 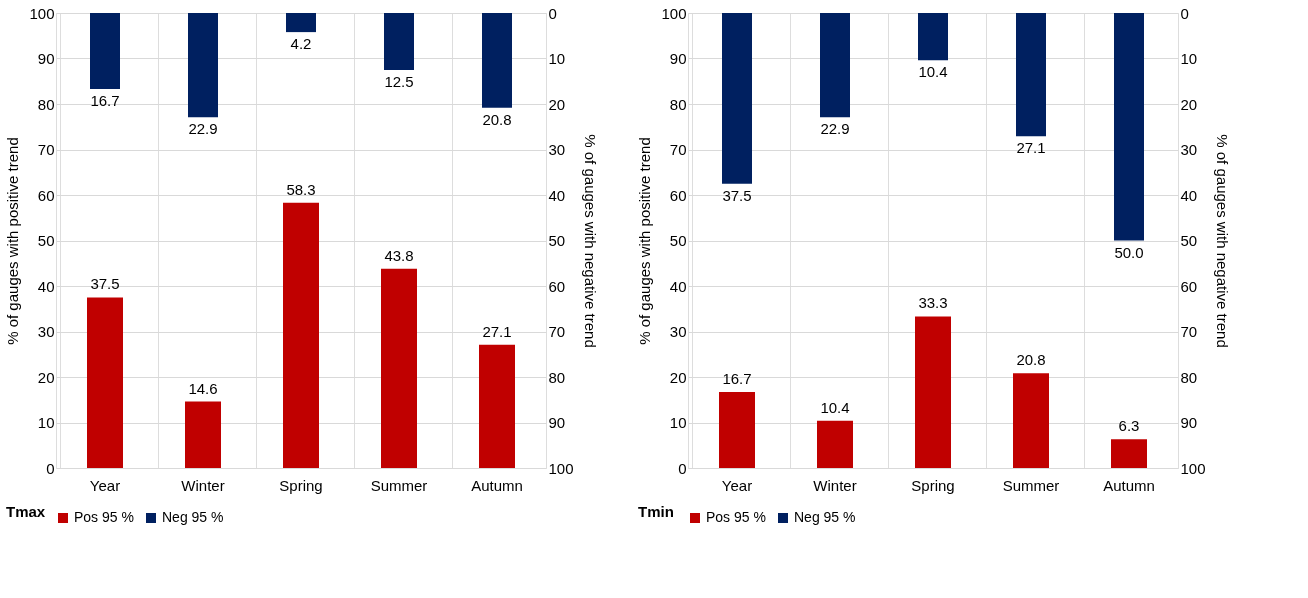 What do you see at coordinates (1129, 252) in the screenshot?
I see `data-label: 50.0` at bounding box center [1129, 252].